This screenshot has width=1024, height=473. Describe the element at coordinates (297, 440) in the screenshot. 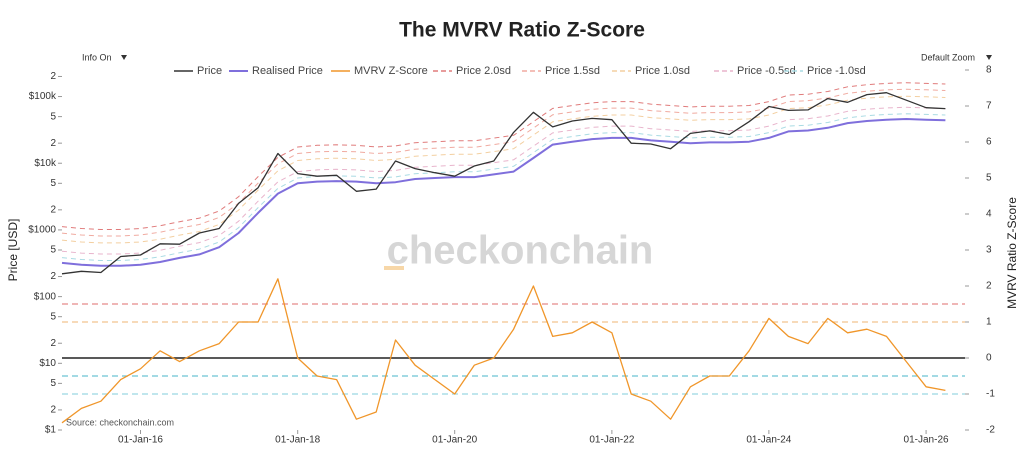

I see `x-tick-label: 01-Jan-18` at that location.